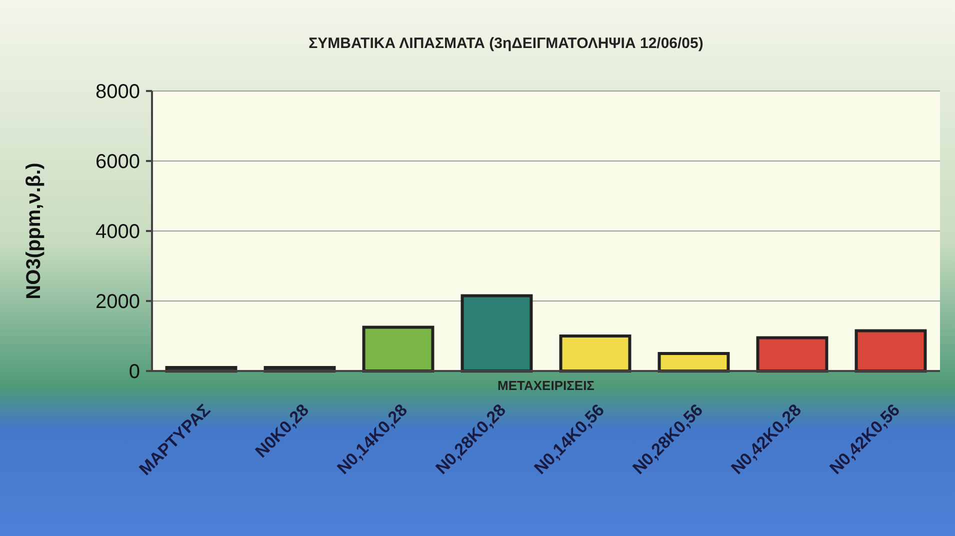 The height and width of the screenshot is (536, 955). Describe the element at coordinates (118, 232) in the screenshot. I see `y-tick-label: 4000` at that location.